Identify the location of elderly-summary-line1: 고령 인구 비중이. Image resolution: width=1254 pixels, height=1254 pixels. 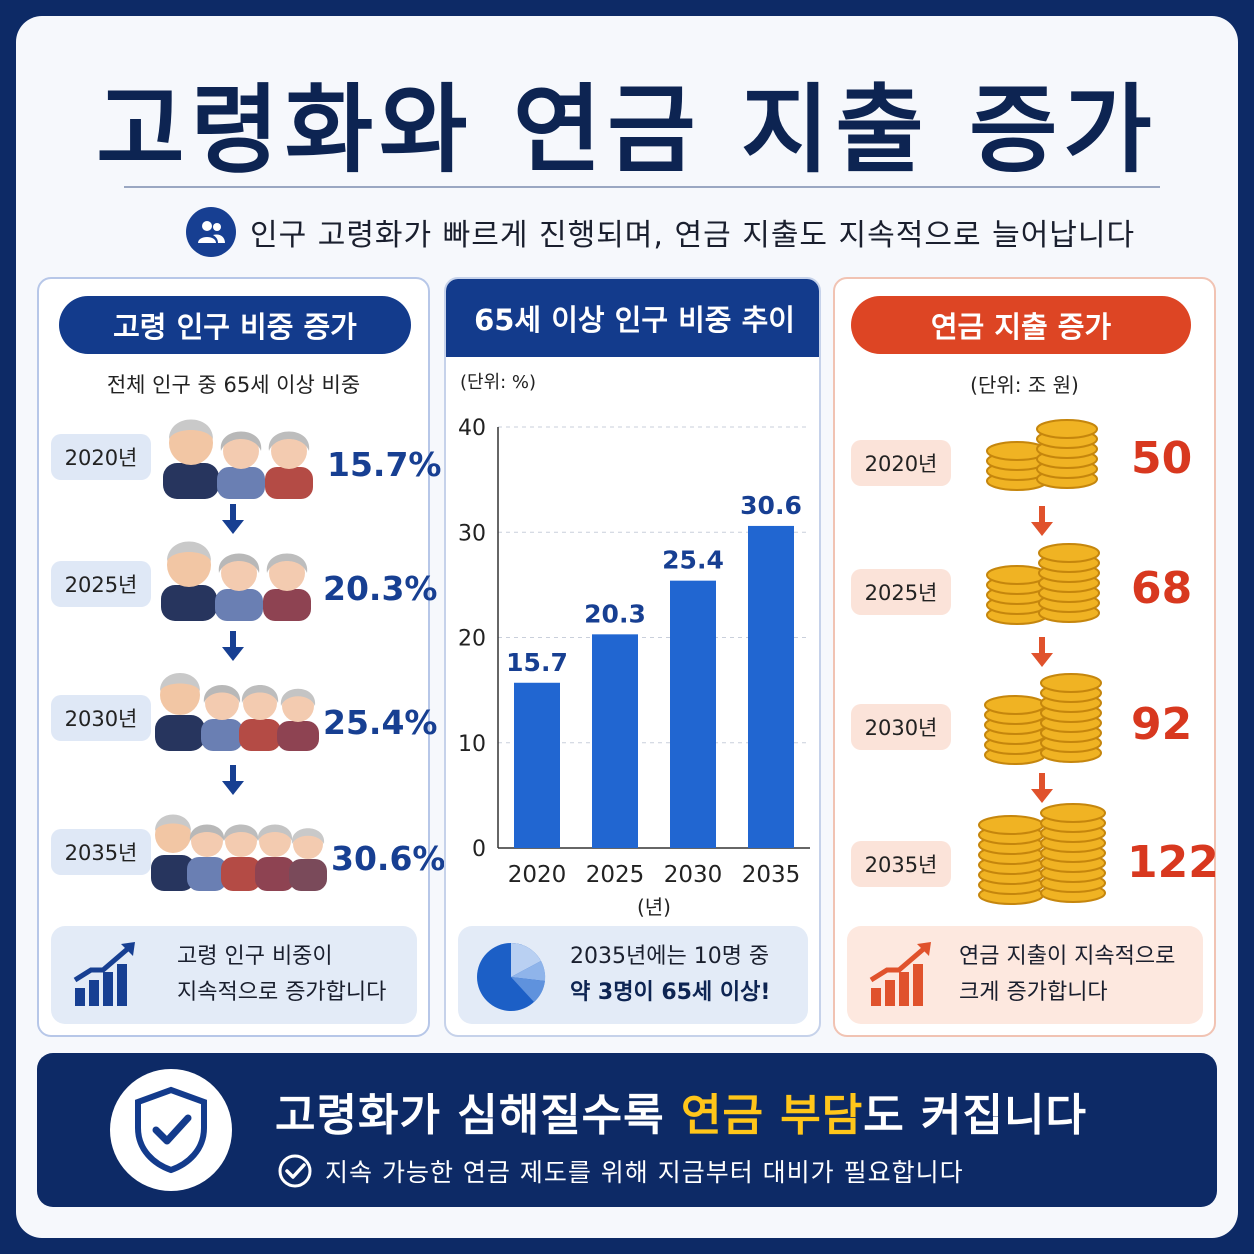
(255, 956).